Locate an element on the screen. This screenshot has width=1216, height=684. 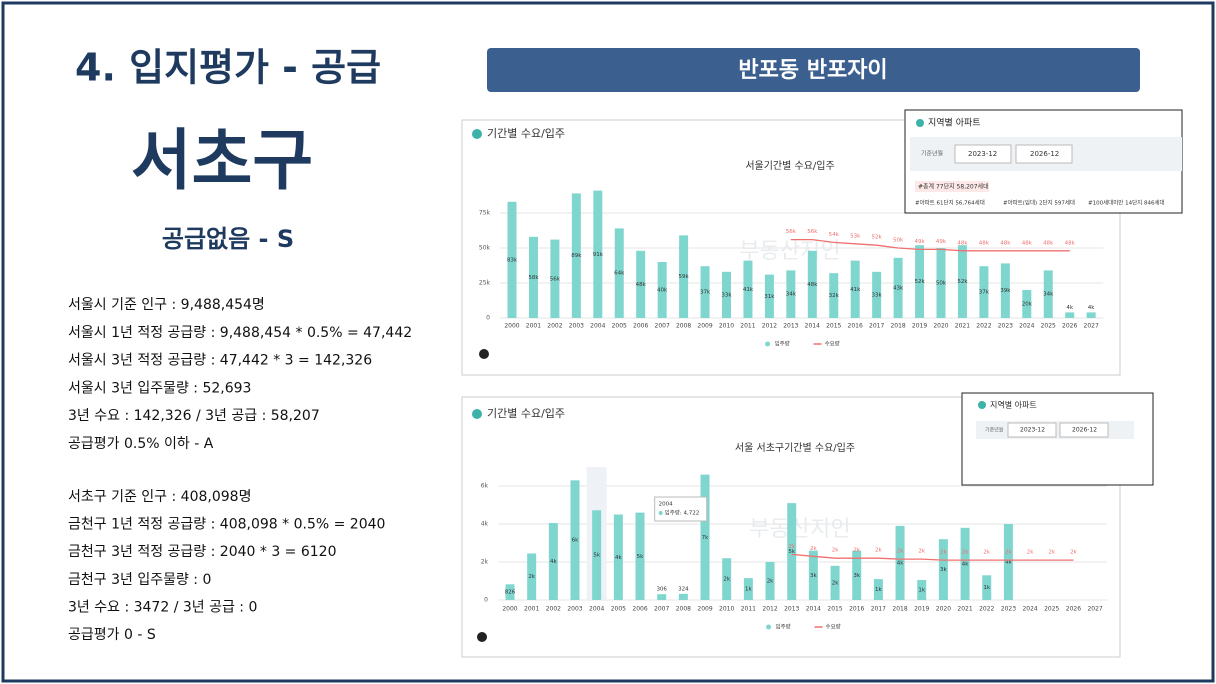
date-to: 2026-12 is located at coordinates (1044, 154).